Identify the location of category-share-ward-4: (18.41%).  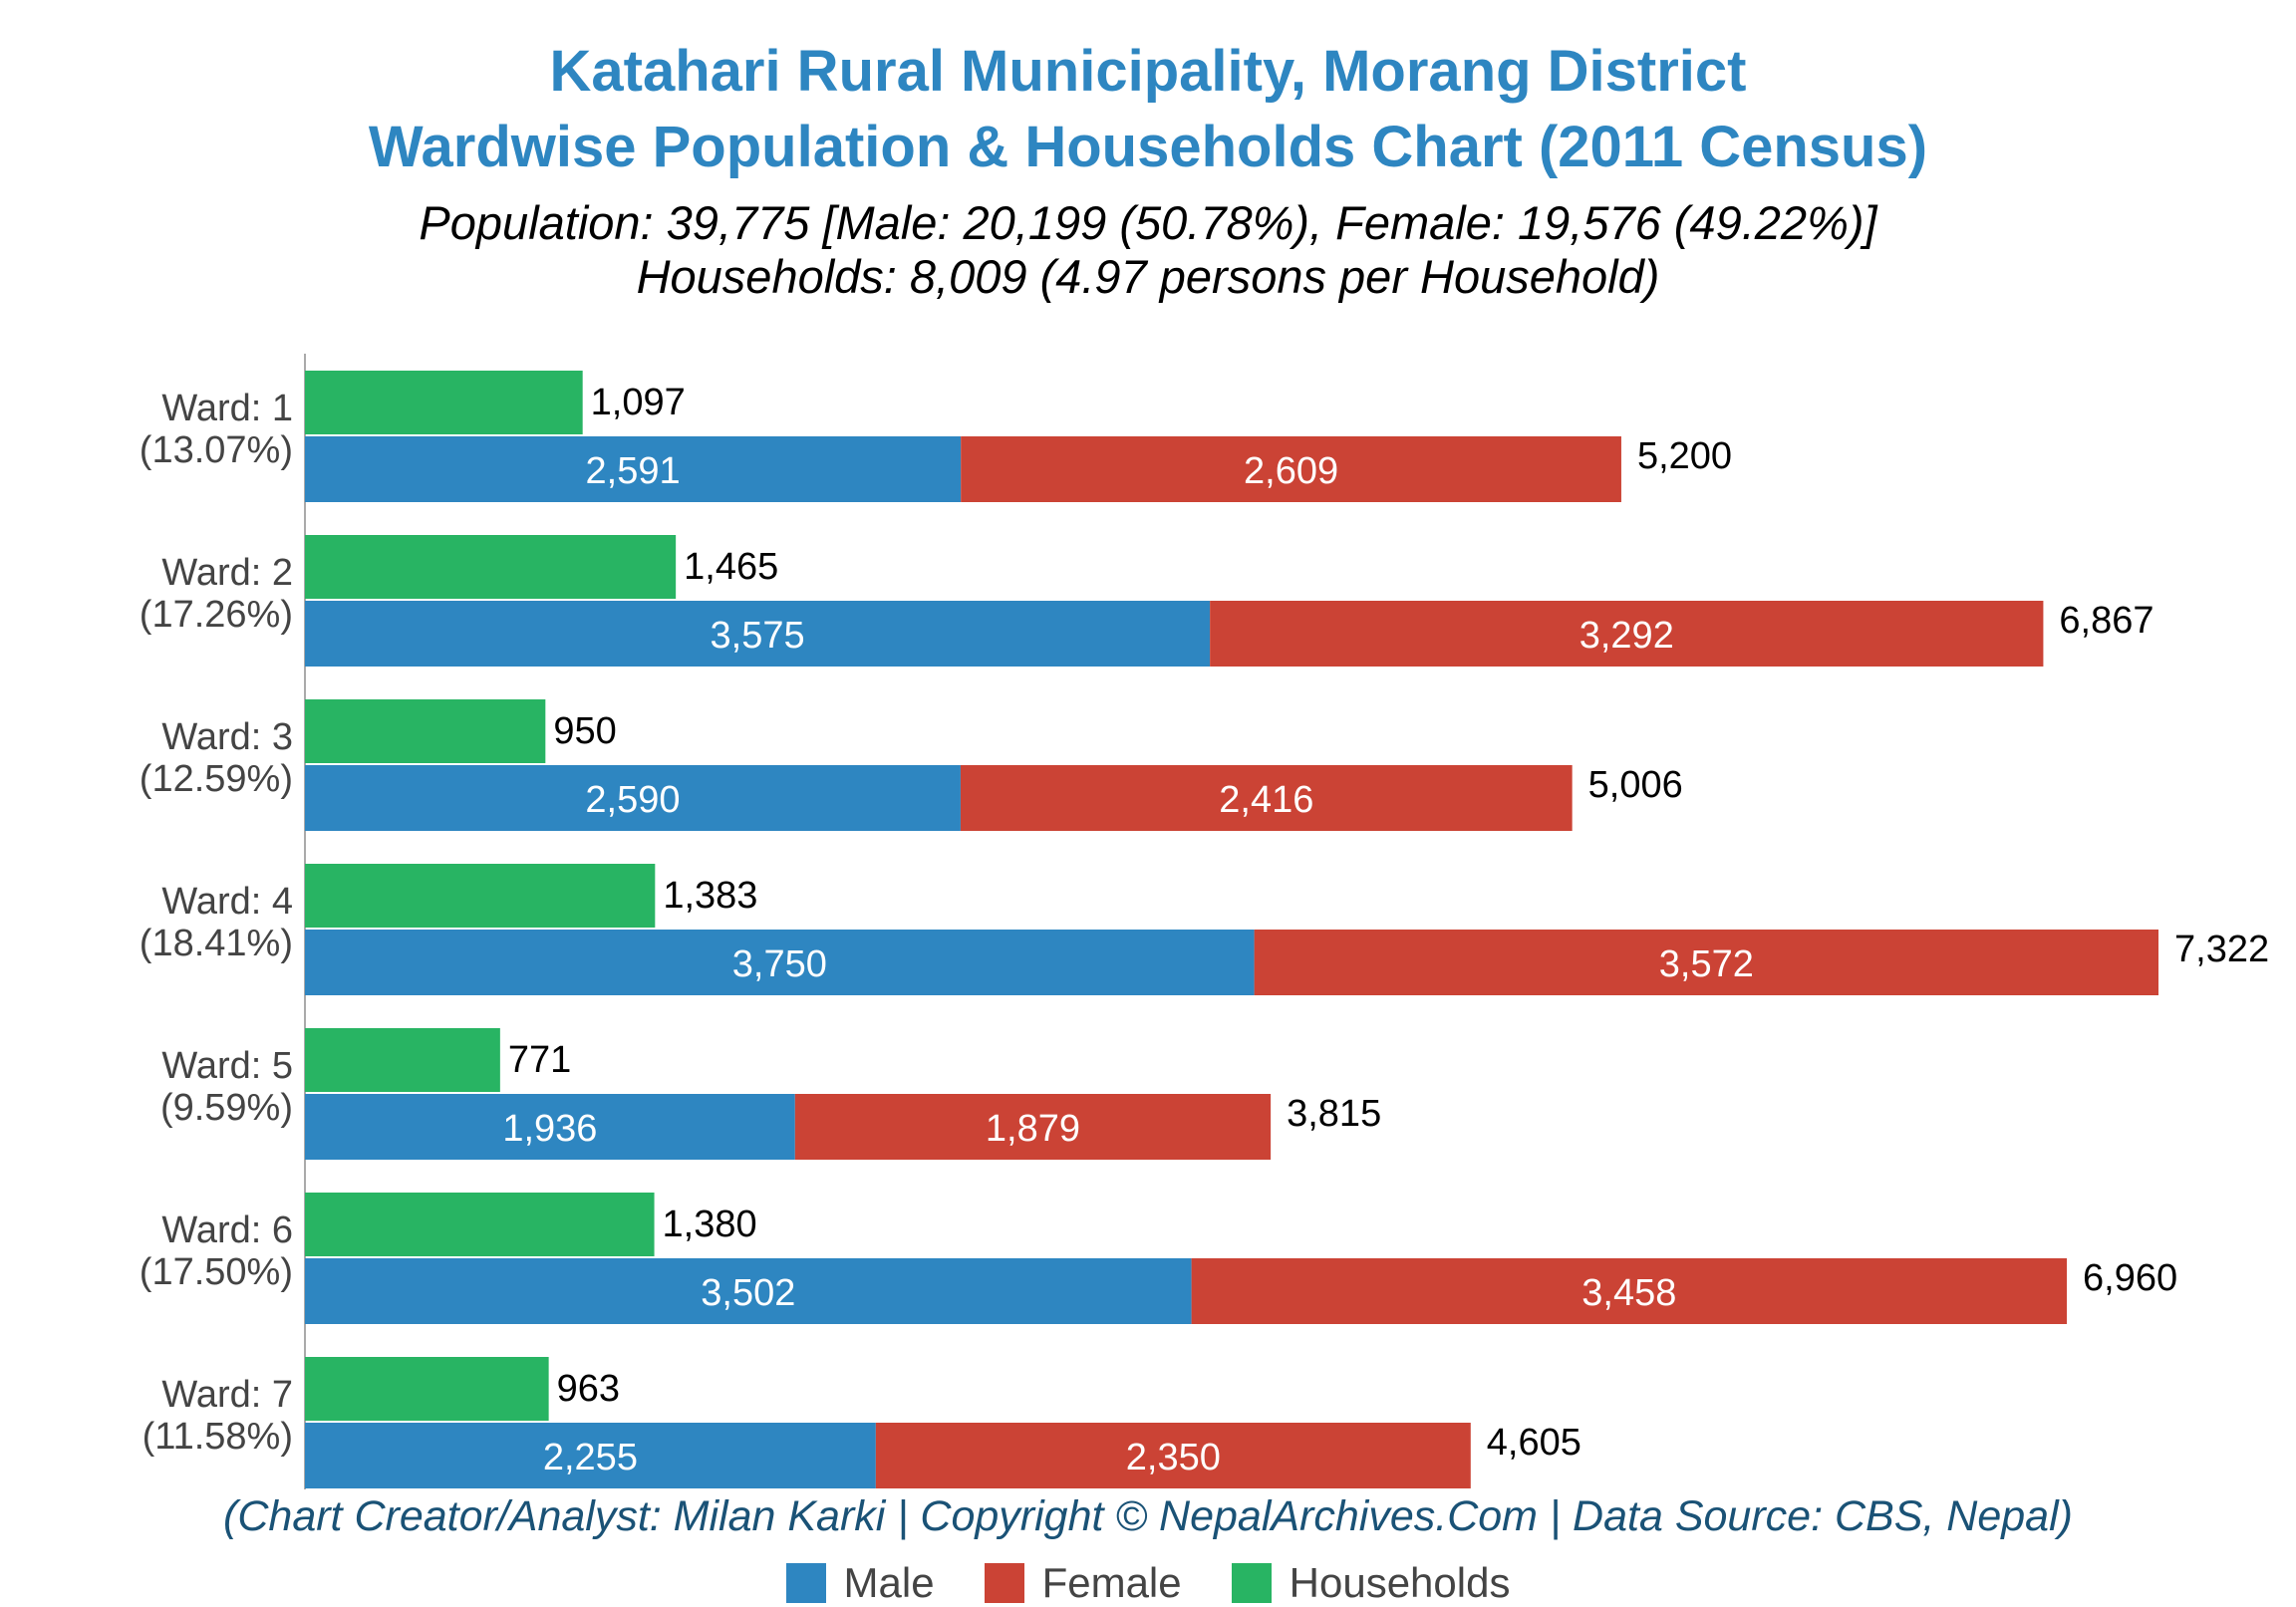
(216, 943).